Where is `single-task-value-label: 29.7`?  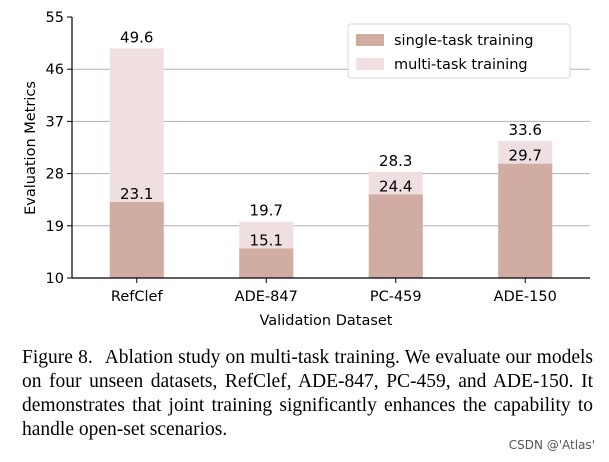
single-task-value-label: 29.7 is located at coordinates (525, 156).